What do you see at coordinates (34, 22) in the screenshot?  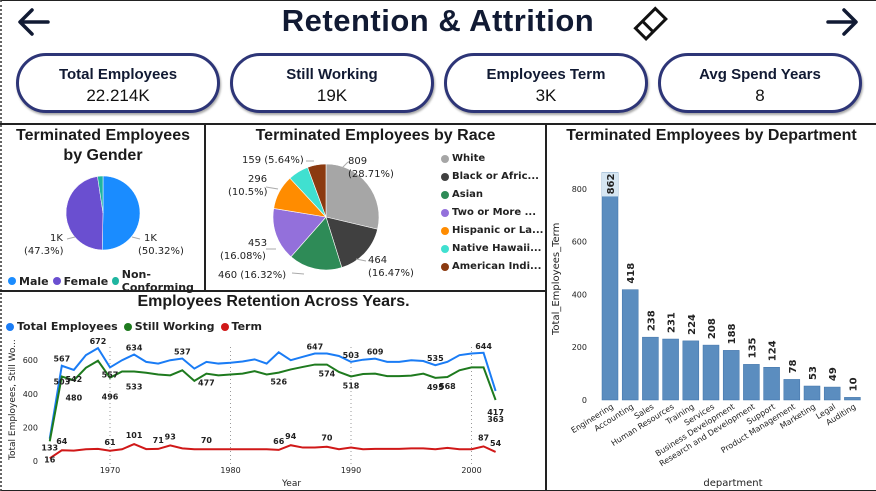 I see `back-button` at bounding box center [34, 22].